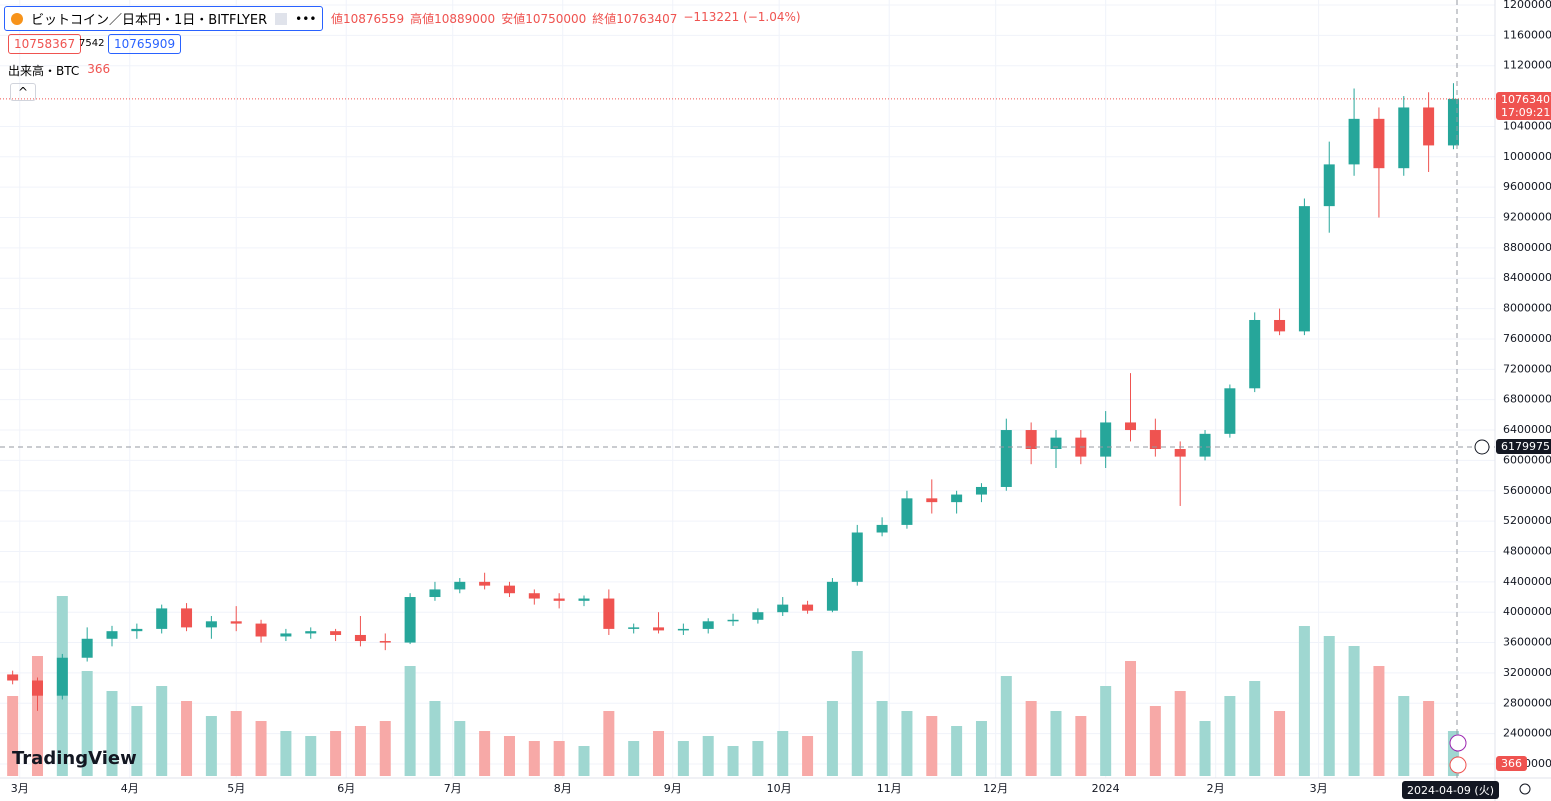 The image size is (1551, 801). Describe the element at coordinates (889, 788) in the screenshot. I see `x-tick-label: 11月` at that location.